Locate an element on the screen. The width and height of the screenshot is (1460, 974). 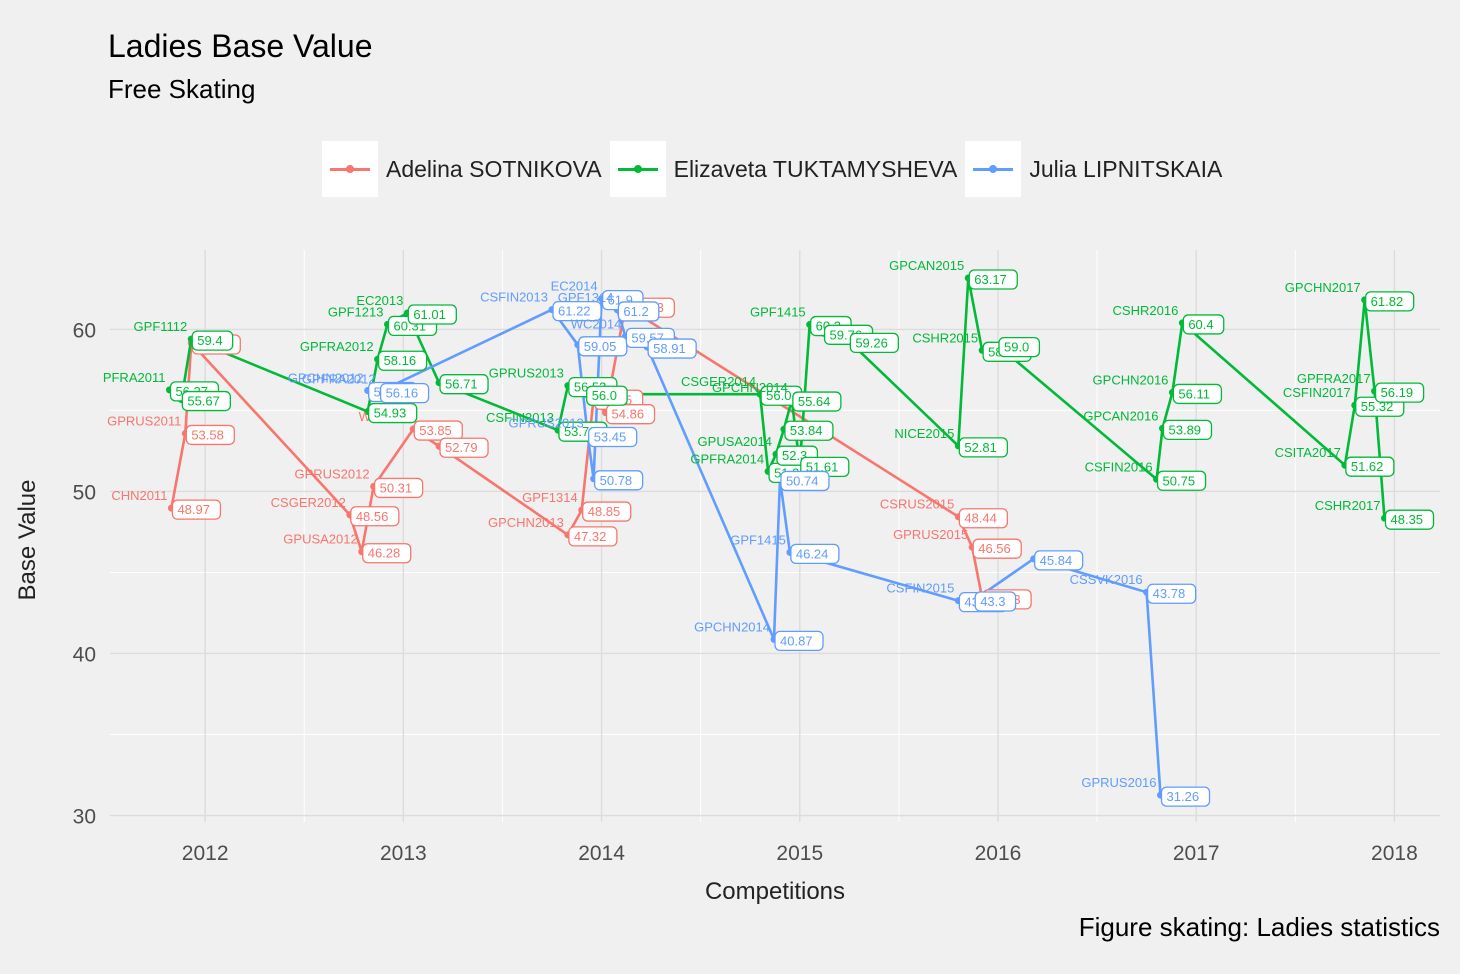
competition-label: CSFIN2016 is located at coordinates (1119, 466).